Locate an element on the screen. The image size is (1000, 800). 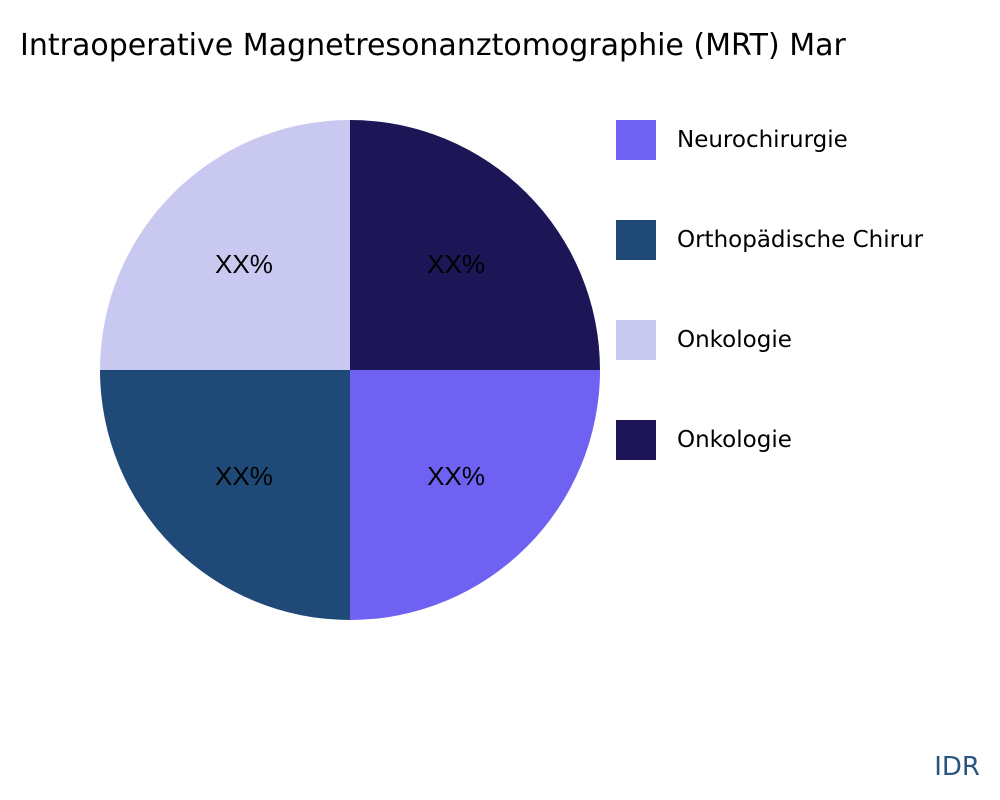
legend-label: Neurochirurgie is located at coordinates (762, 140).